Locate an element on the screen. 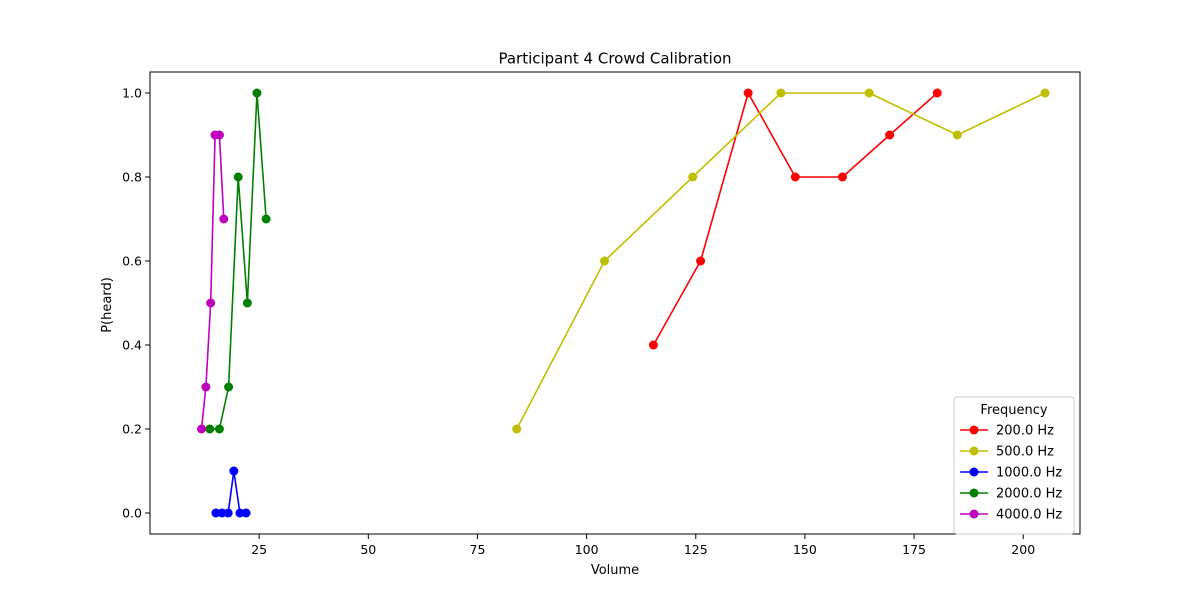 The height and width of the screenshot is (600, 1200). chart-title: Participant 4 Crowd Calibration is located at coordinates (614, 59).